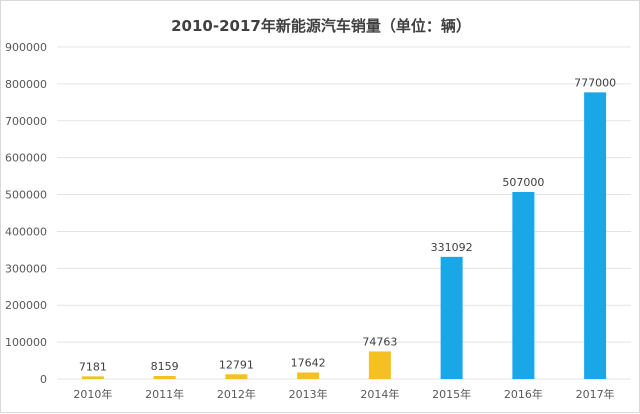 Image resolution: width=640 pixels, height=414 pixels. I want to click on data-label: 777000, so click(595, 82).